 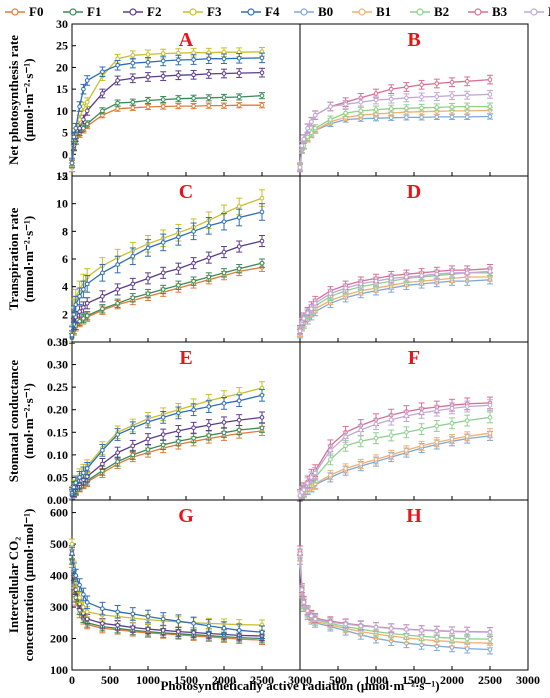 I want to click on legend-label: B0, so click(x=325, y=11).